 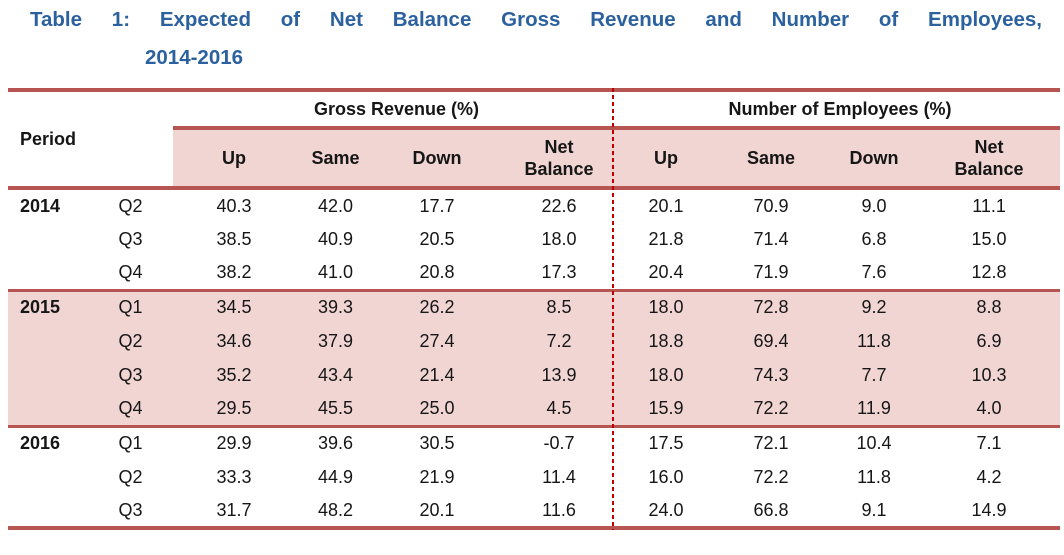 I want to click on employees-value: 17.5, so click(x=666, y=442).